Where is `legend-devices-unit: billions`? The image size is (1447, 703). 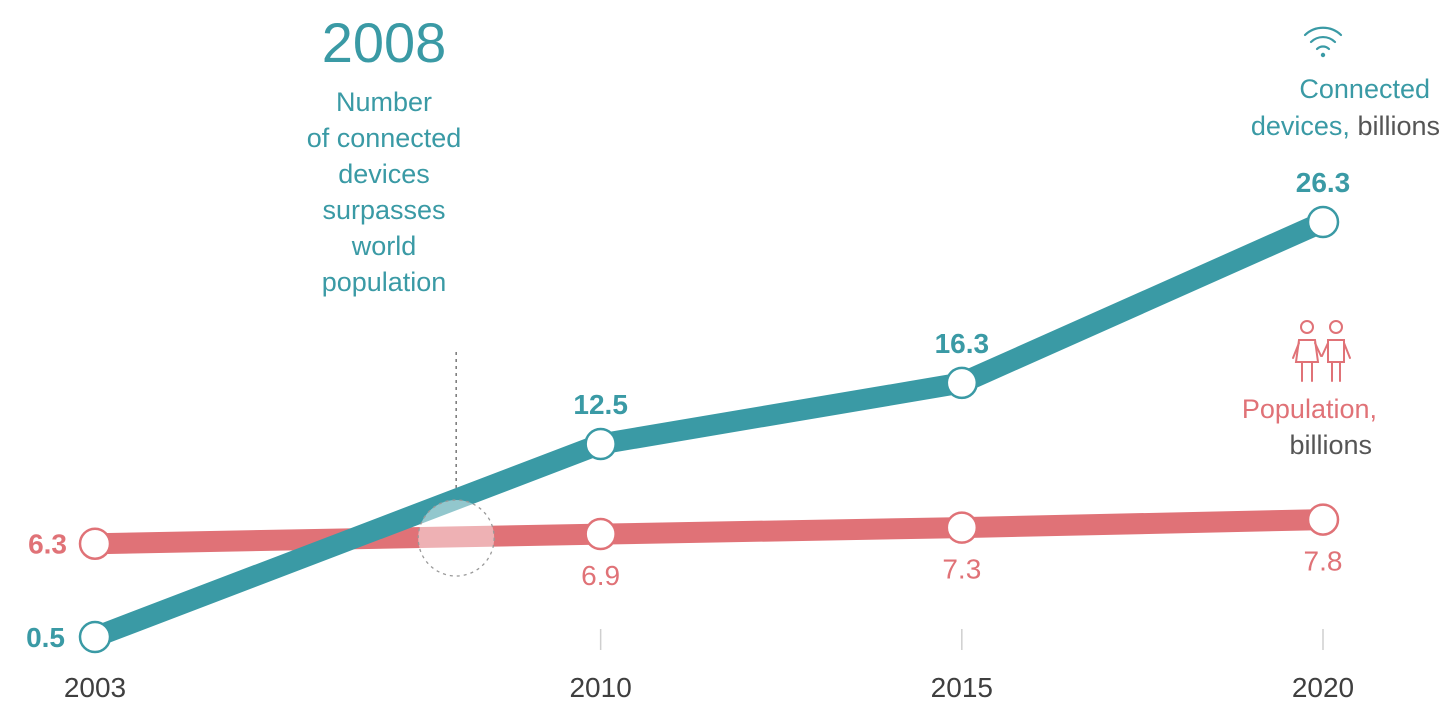 legend-devices-unit: billions is located at coordinates (1398, 126).